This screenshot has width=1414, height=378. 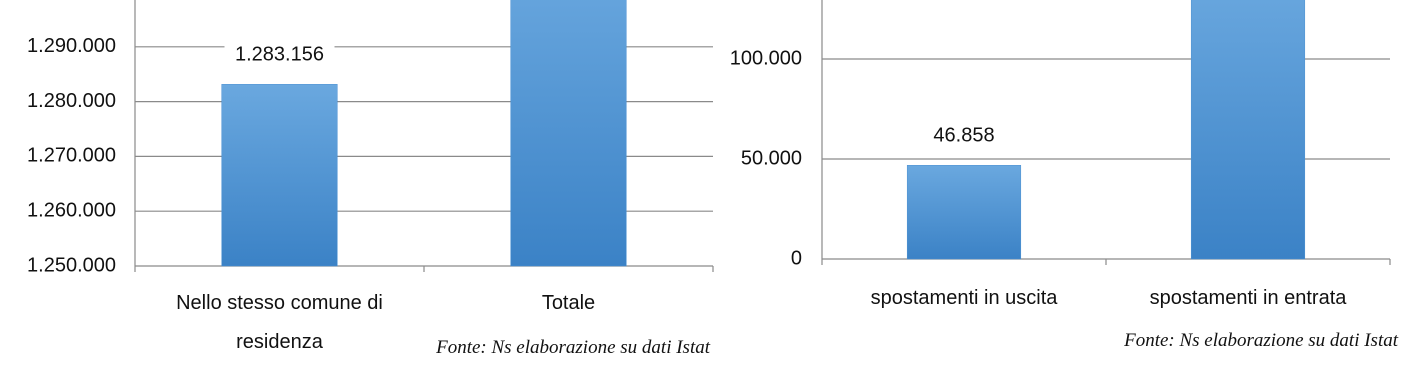 What do you see at coordinates (71, 210) in the screenshot?
I see `y-tick-label: 1.260.000` at bounding box center [71, 210].